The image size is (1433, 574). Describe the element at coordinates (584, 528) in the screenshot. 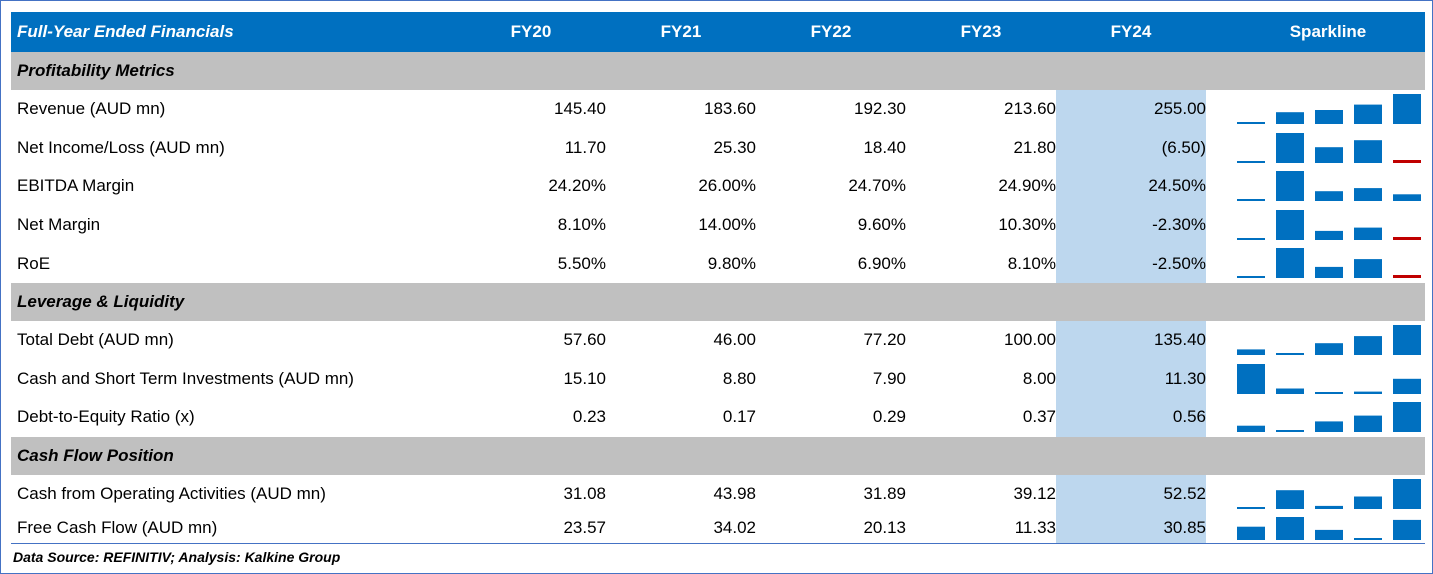

I see `value-cell-fy20: 23.57` at that location.